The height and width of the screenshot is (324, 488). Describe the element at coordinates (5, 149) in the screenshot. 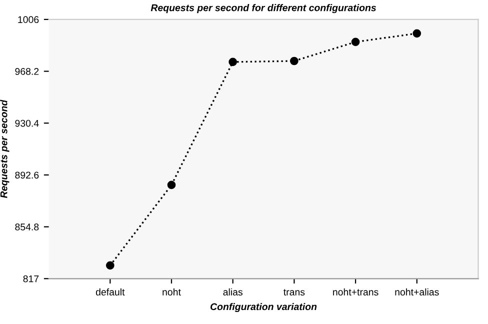

I see `y-axis-title: Requests per second` at that location.